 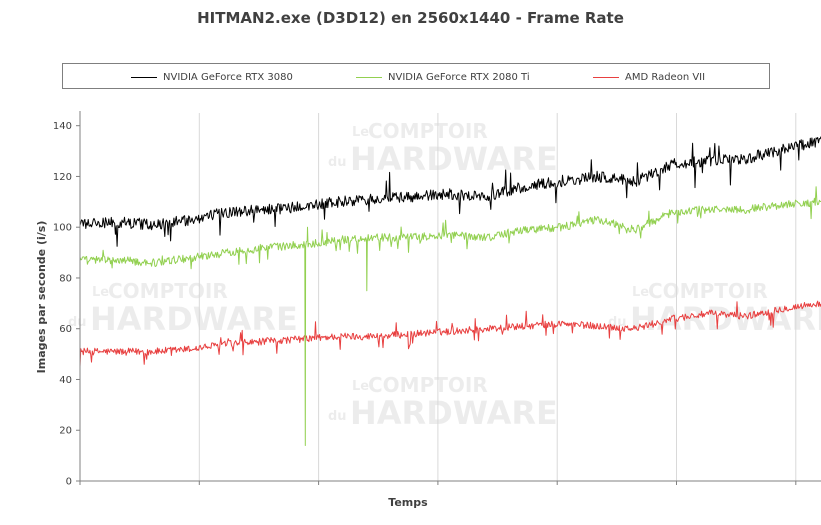 I want to click on y-tick-label-80: 80, so click(x=65, y=278).